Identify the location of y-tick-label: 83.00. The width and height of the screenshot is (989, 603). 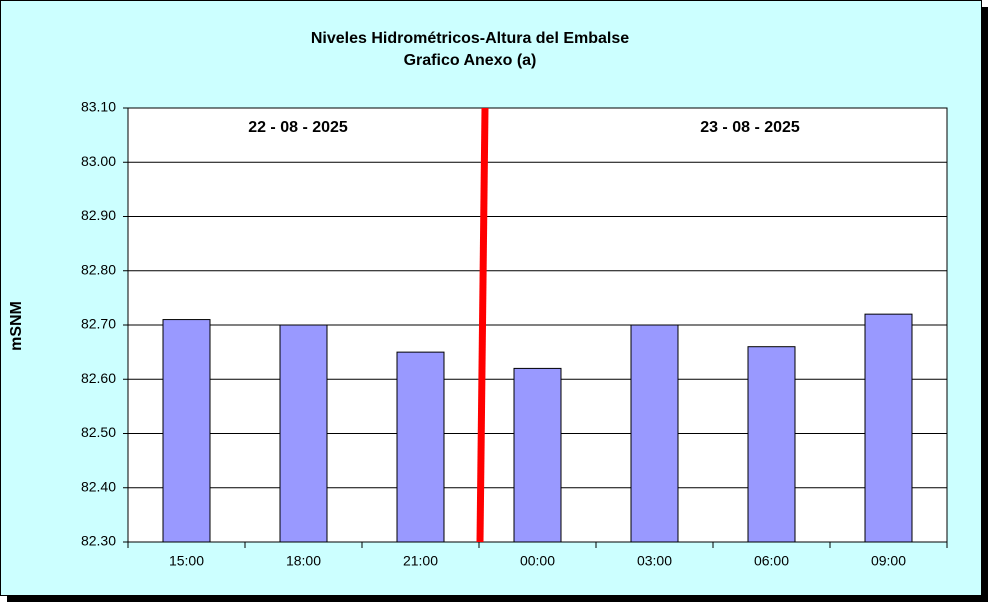
(98, 161).